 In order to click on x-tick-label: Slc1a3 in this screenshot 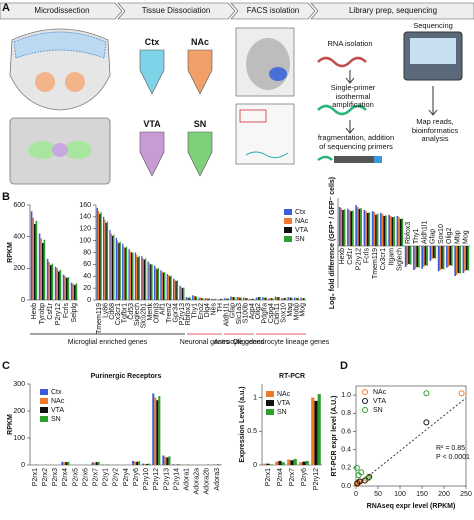, I will do `click(239, 314)`.